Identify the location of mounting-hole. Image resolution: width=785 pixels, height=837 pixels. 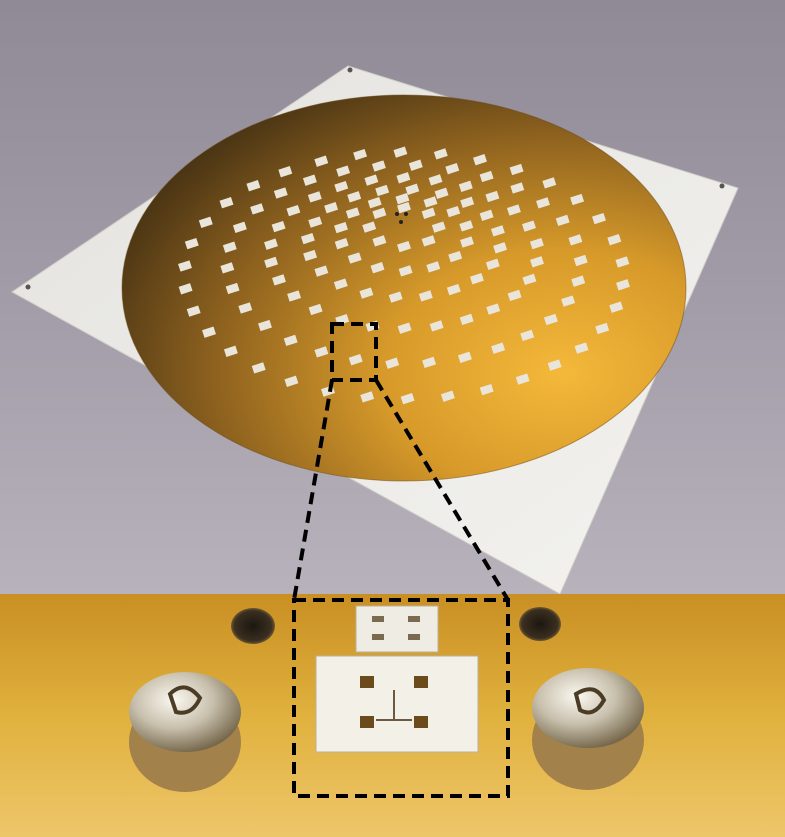
(28, 287).